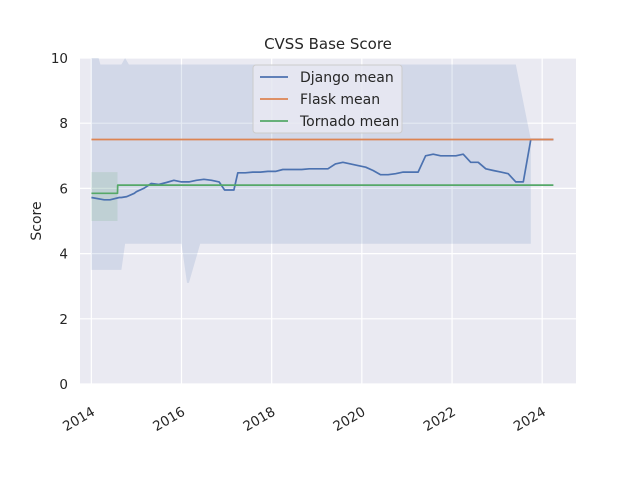  I want to click on x-tick-label: 2020, so click(350, 419).